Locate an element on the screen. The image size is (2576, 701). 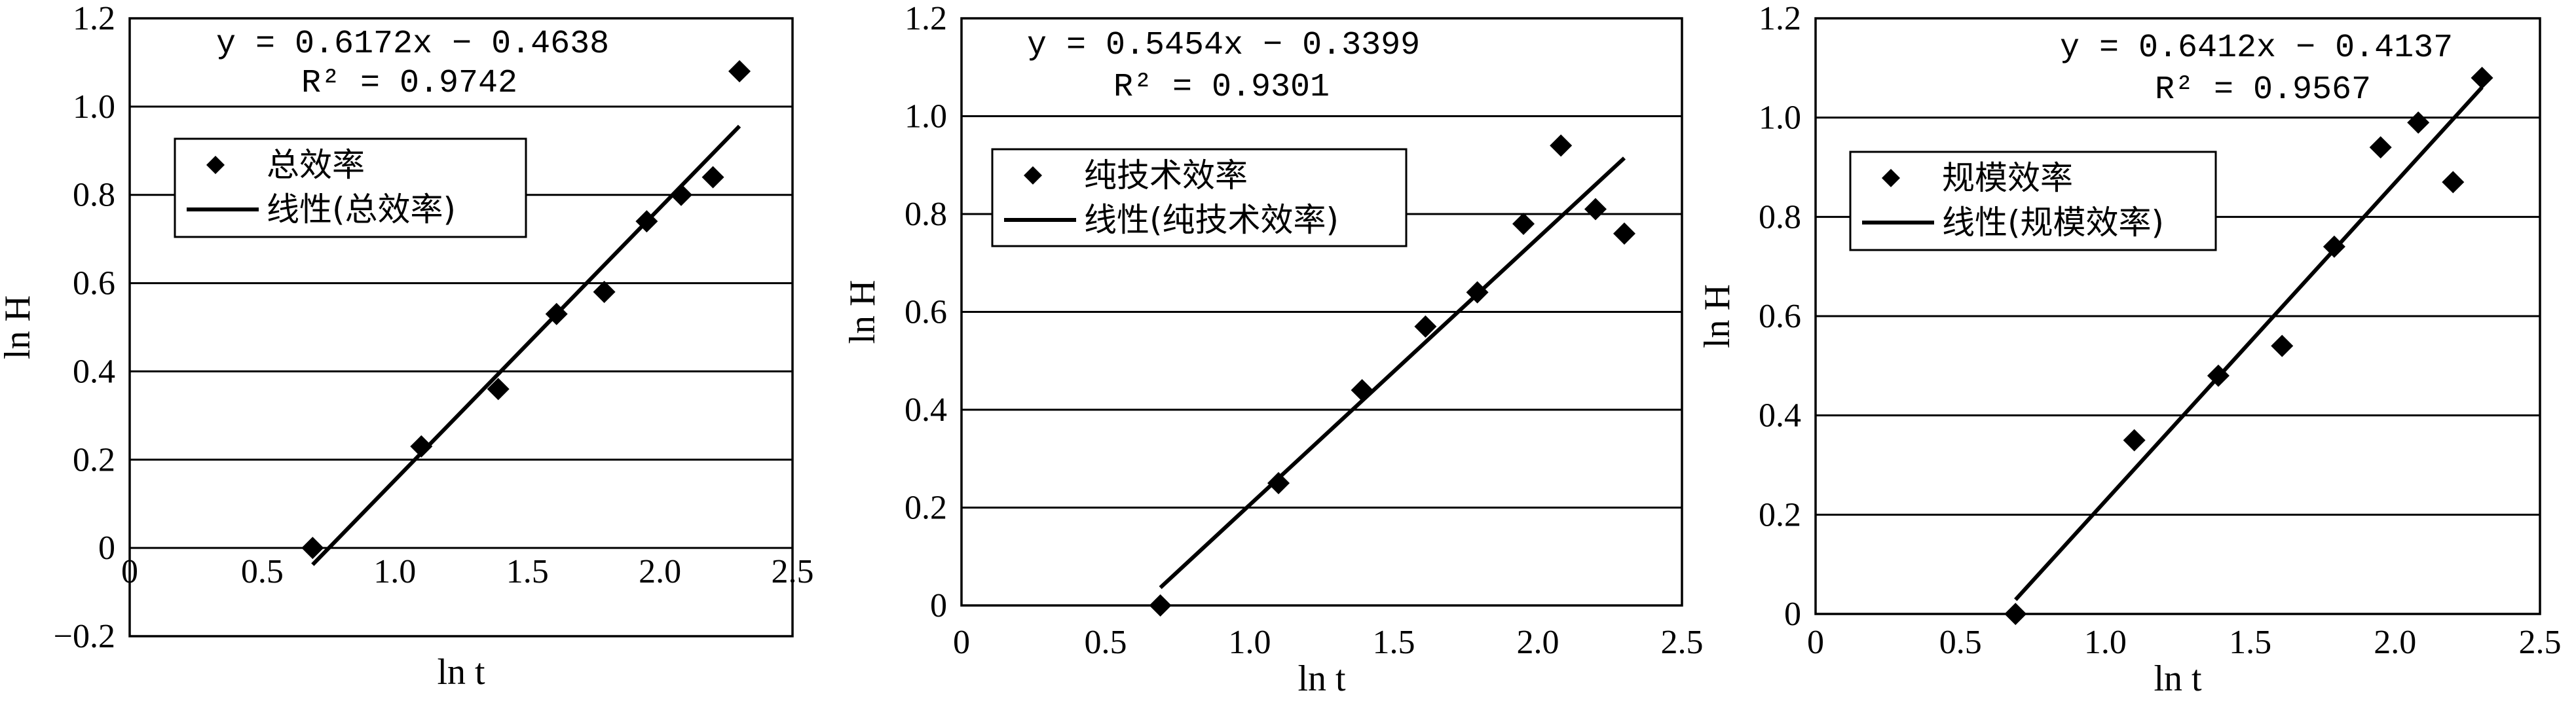
r-squared: R² = 0.9742 is located at coordinates (409, 83).